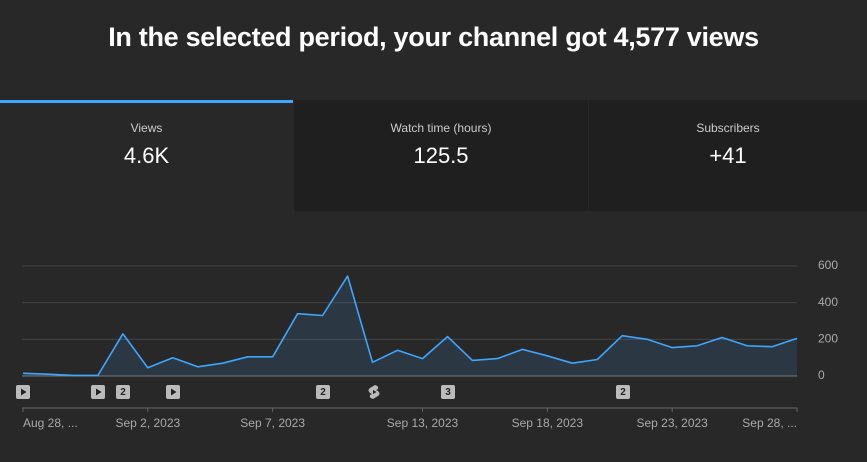 Image resolution: width=867 pixels, height=462 pixels. What do you see at coordinates (828, 339) in the screenshot?
I see `y-tick-label: 200` at bounding box center [828, 339].